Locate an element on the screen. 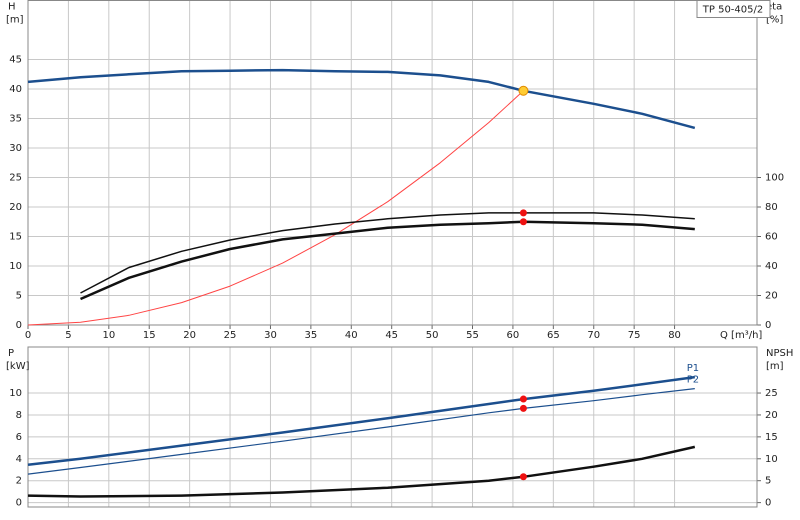 This screenshot has height=520, width=800. y2-tick-label: 60 is located at coordinates (771, 237).